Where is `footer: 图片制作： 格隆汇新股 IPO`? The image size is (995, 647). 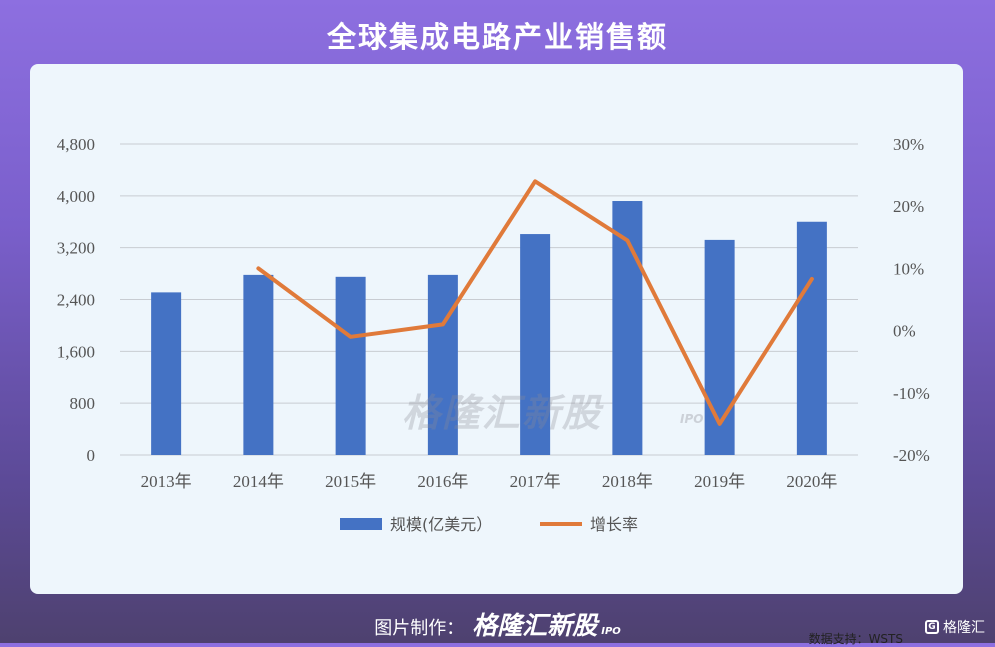
footer: 图片制作： 格隆汇新股 IPO is located at coordinates (497, 624).